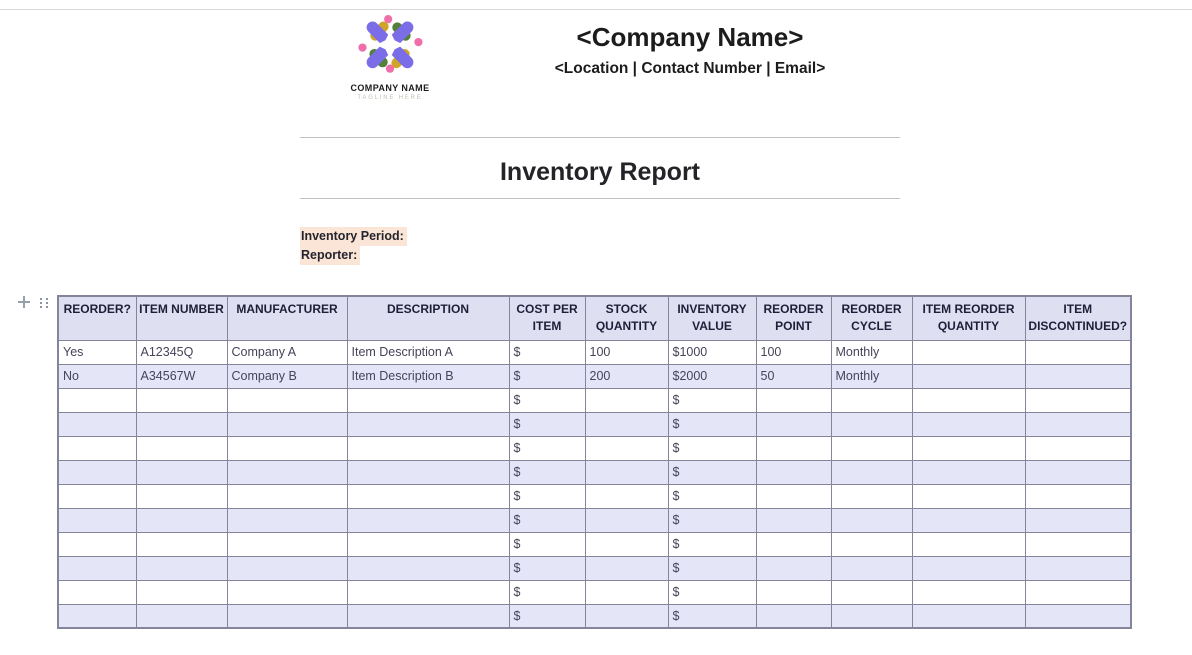 The height and width of the screenshot is (655, 1192). Describe the element at coordinates (181, 376) in the screenshot. I see `table-cell: A34567W` at that location.